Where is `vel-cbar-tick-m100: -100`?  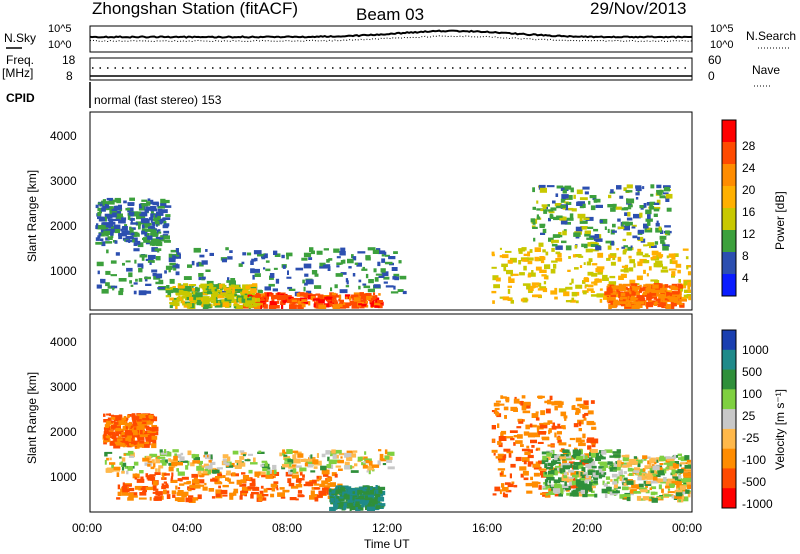 vel-cbar-tick-m100: -100 is located at coordinates (754, 460).